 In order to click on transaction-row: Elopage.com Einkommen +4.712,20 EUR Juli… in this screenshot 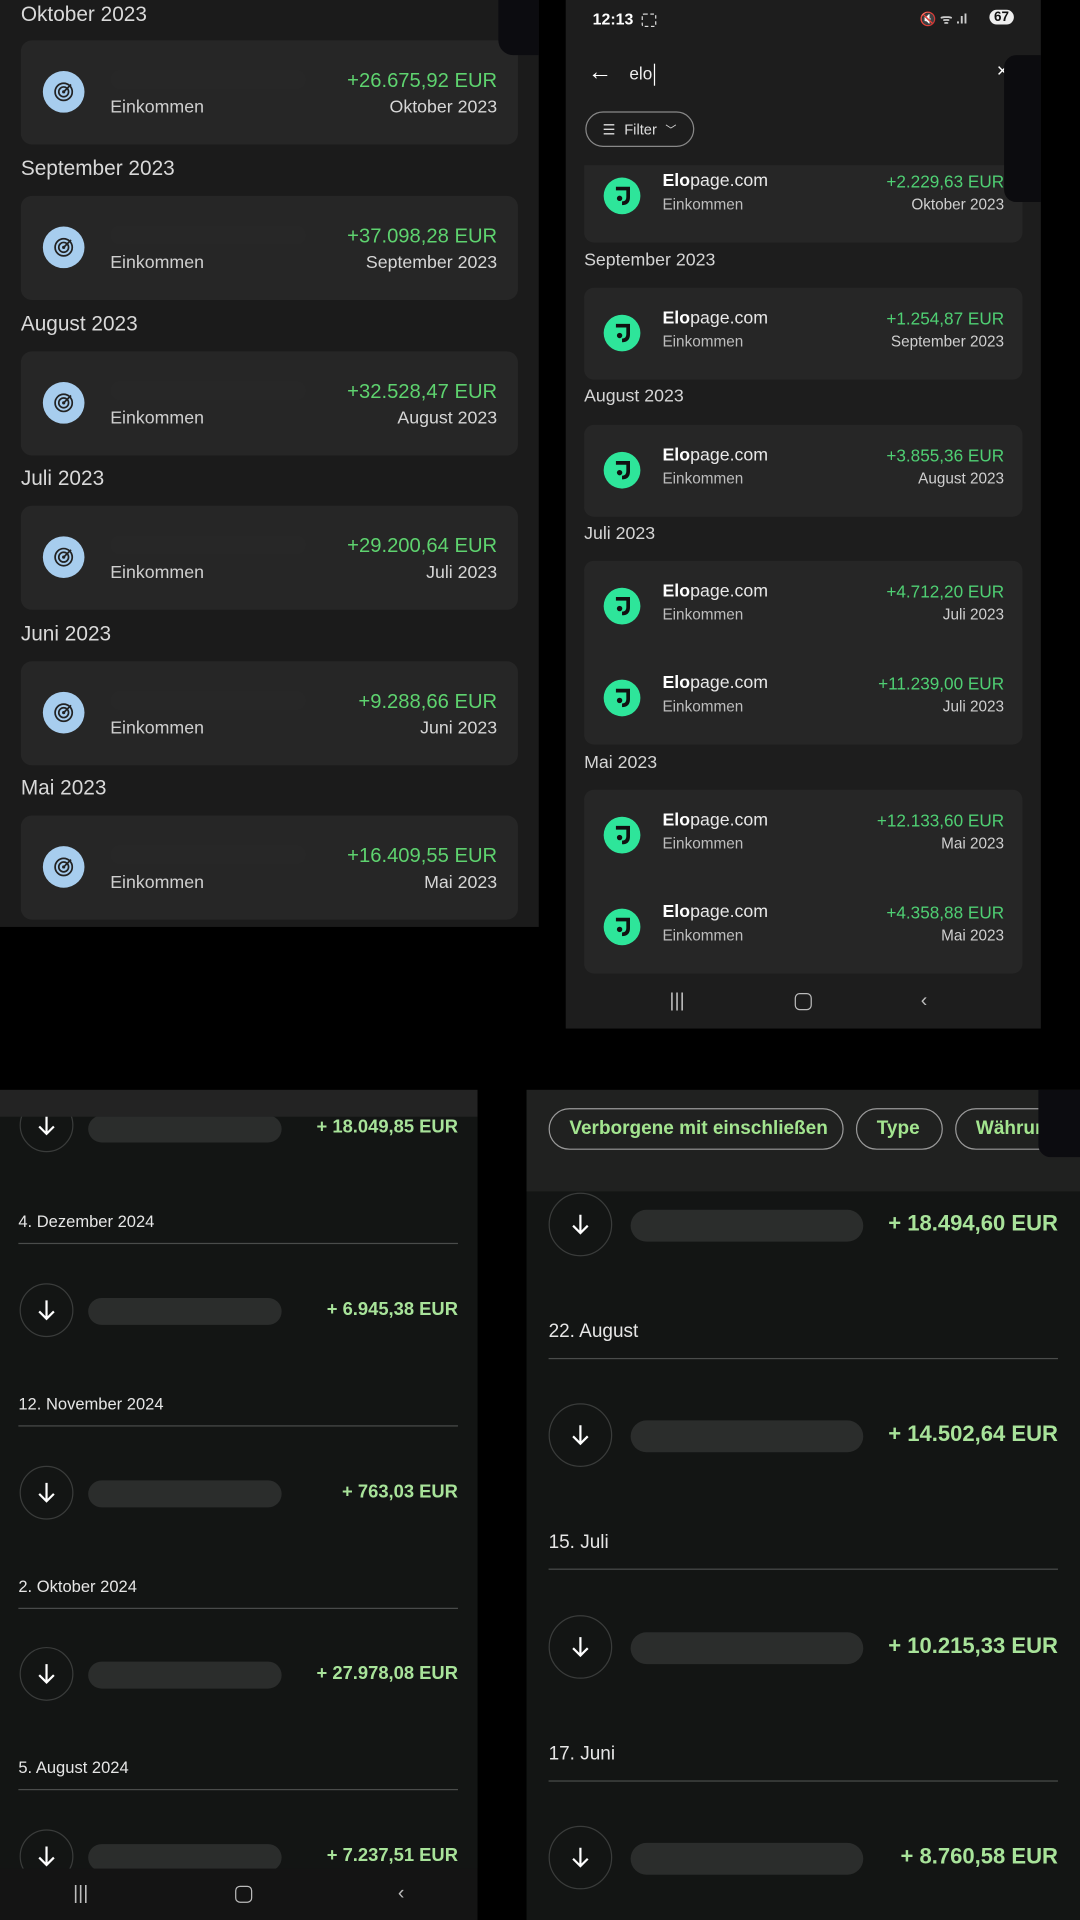, I will do `click(803, 607)`.